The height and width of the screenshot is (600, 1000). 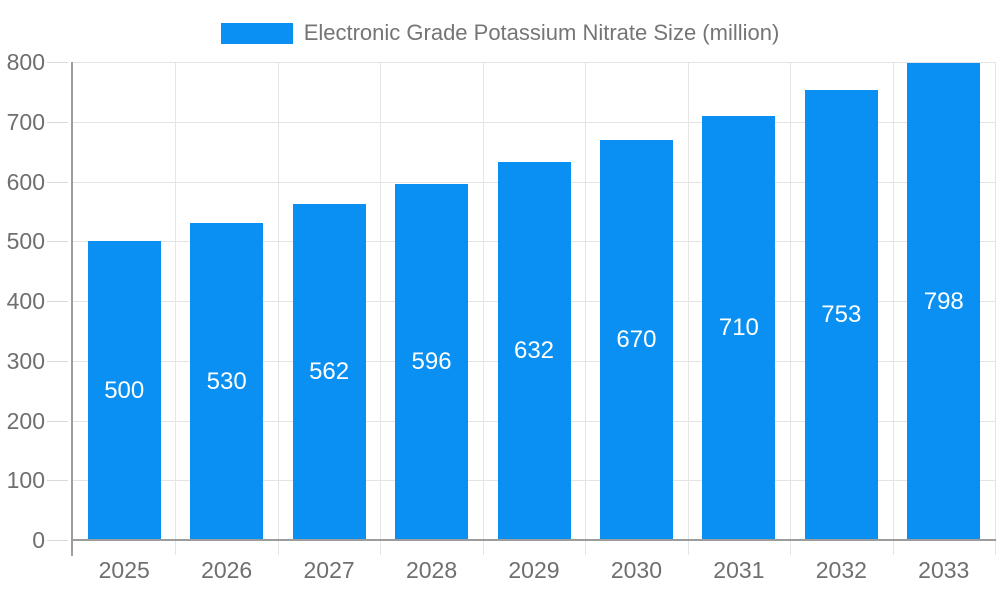 What do you see at coordinates (25, 62) in the screenshot?
I see `y-axis-tick-label: 800` at bounding box center [25, 62].